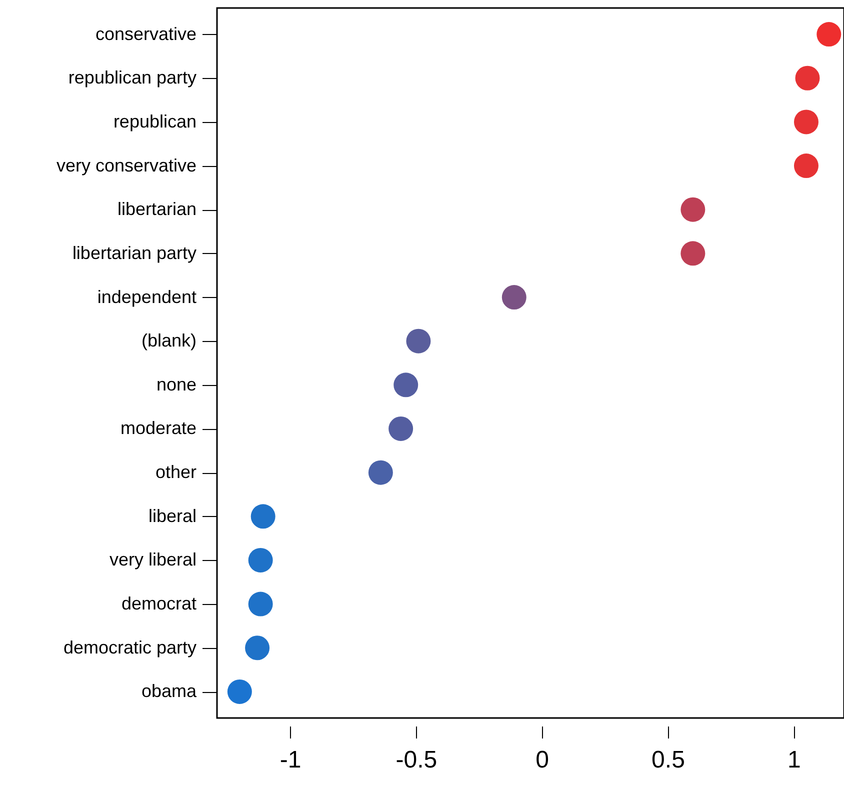  What do you see at coordinates (132, 78) in the screenshot?
I see `y-tick-label: republican party` at bounding box center [132, 78].